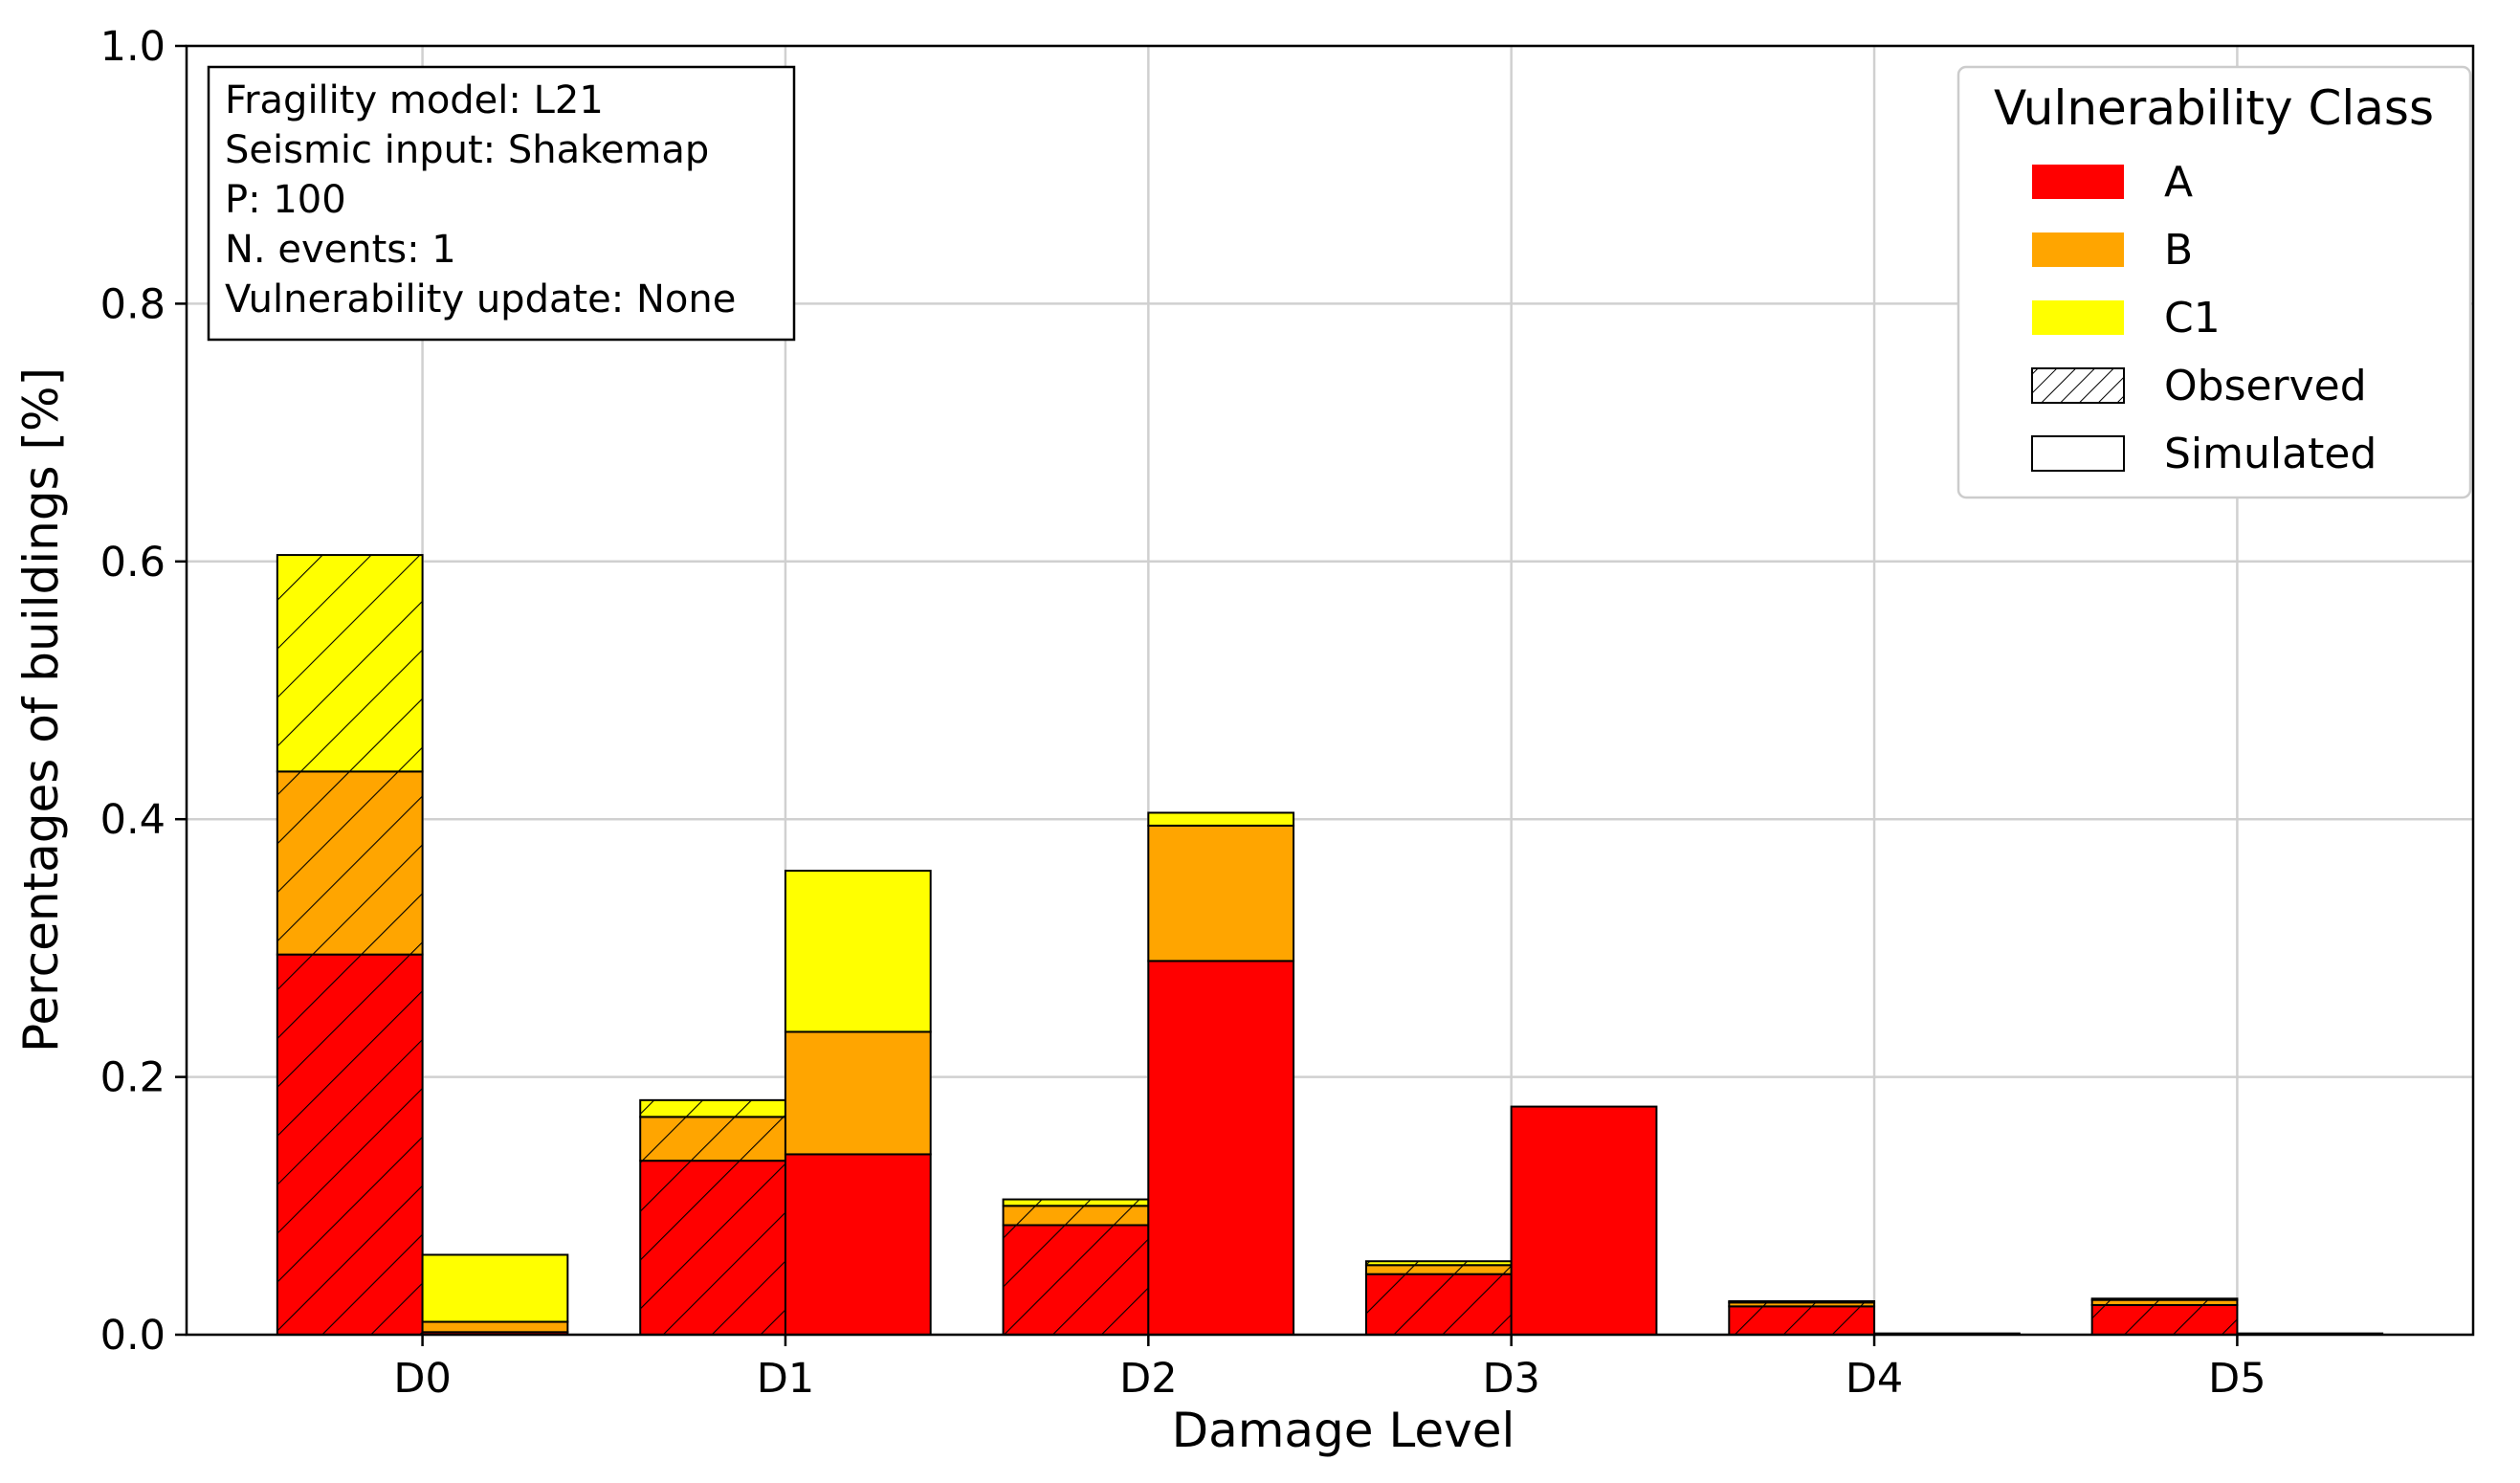 The height and width of the screenshot is (1483, 2520). I want to click on x-tick-label: D2, so click(1148, 1379).